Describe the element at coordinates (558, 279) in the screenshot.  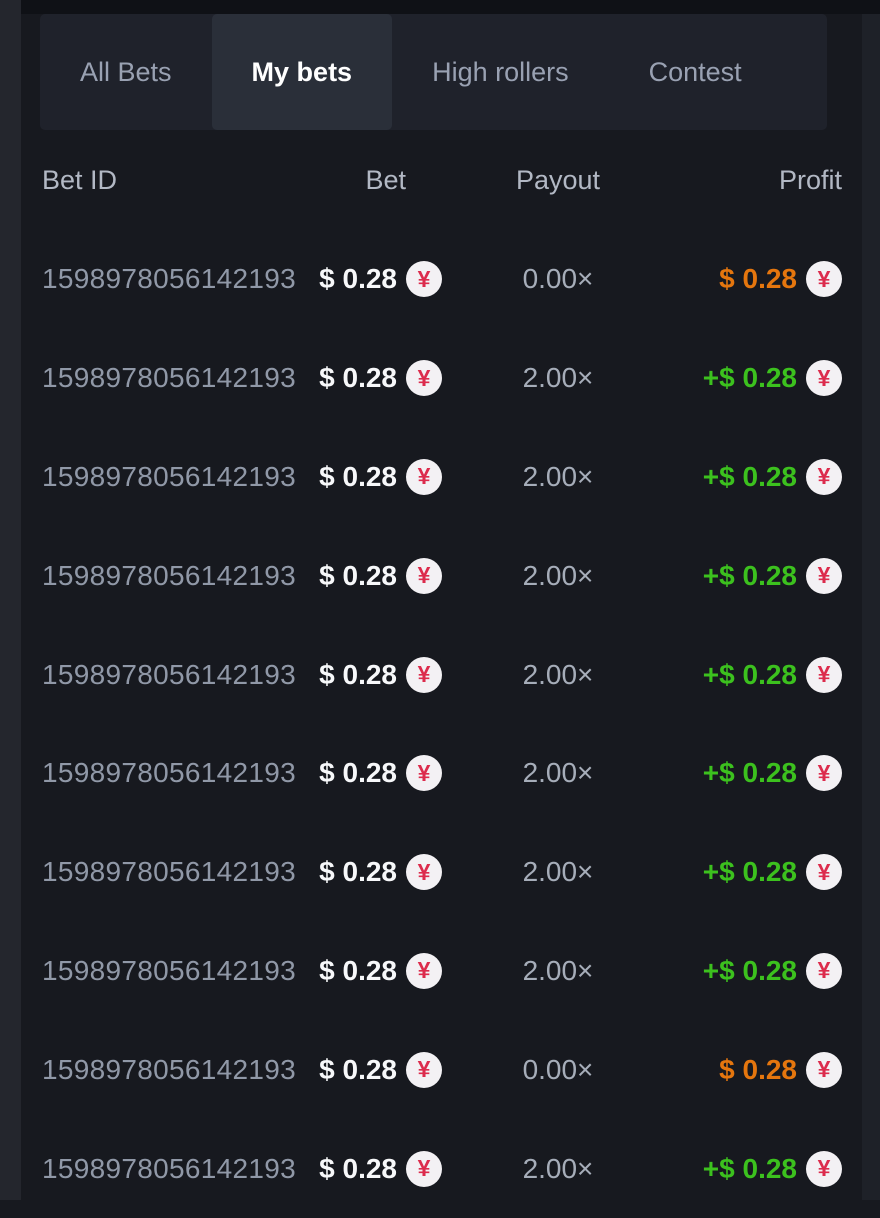
I see `payout-multiplier: 0.00×` at that location.